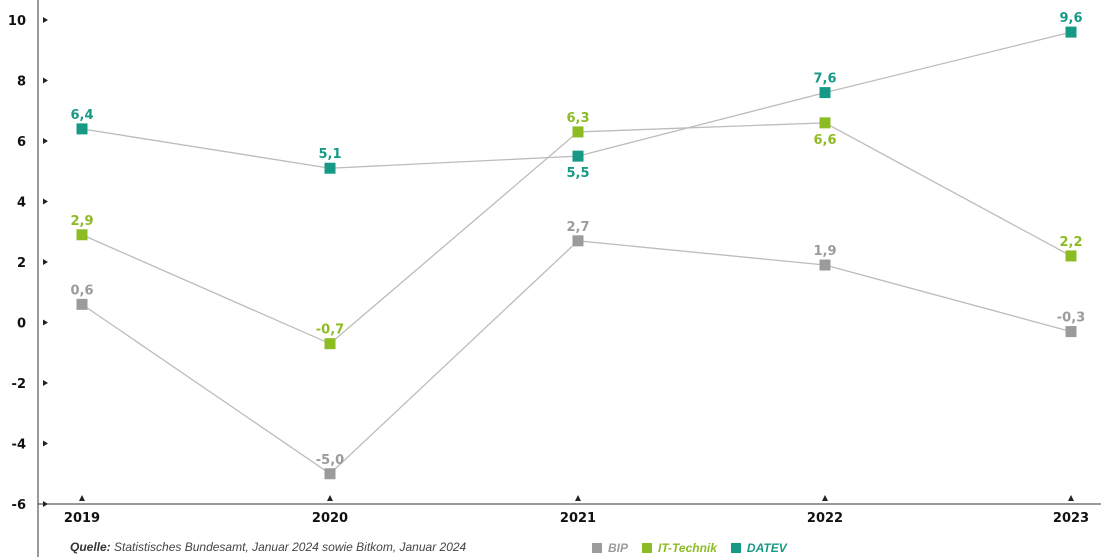  Describe the element at coordinates (735, 548) in the screenshot. I see `legend-swatch-datev` at that location.